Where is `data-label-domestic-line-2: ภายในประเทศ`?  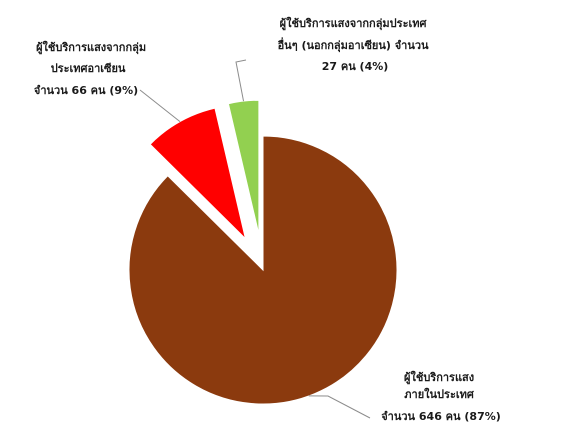 data-label-domestic-line-2: ภายในประเทศ is located at coordinates (439, 394).